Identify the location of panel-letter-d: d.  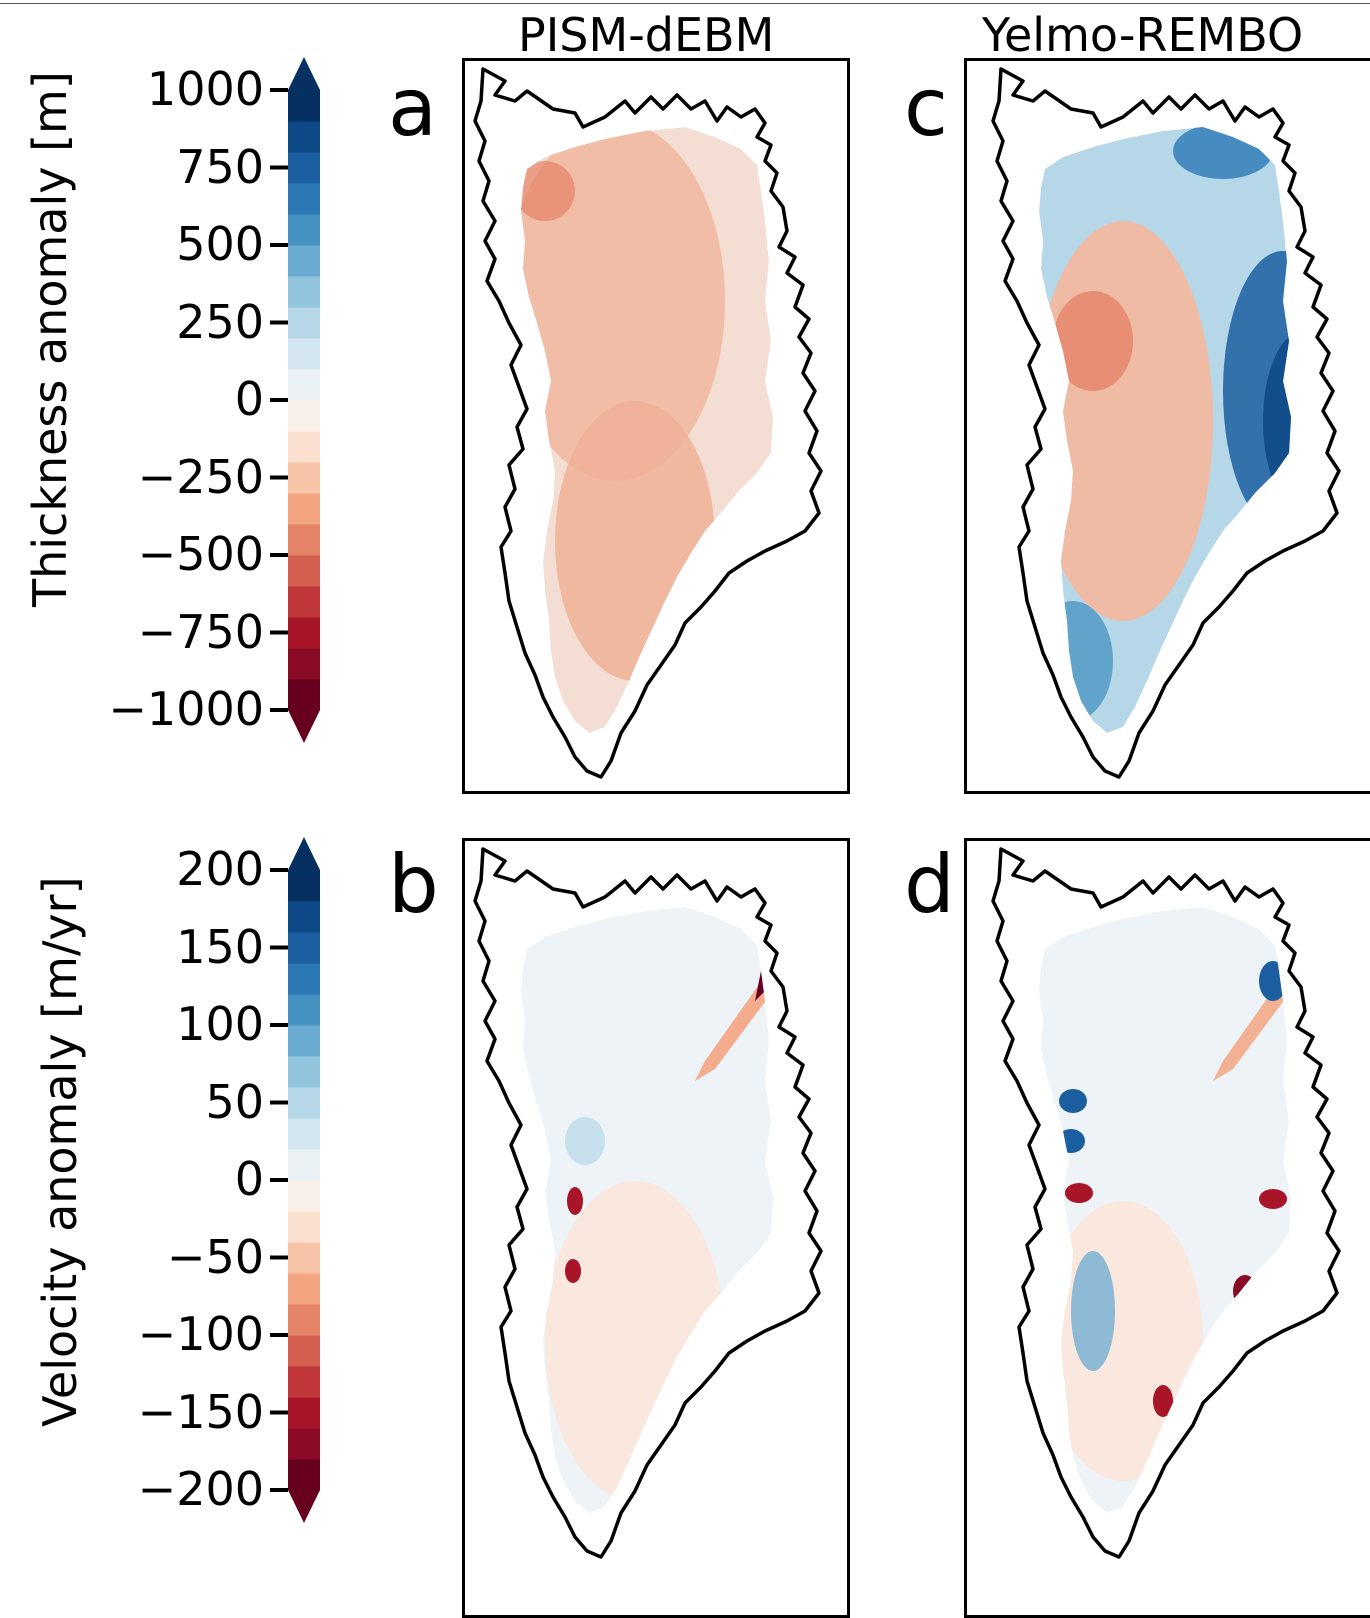
(929, 884).